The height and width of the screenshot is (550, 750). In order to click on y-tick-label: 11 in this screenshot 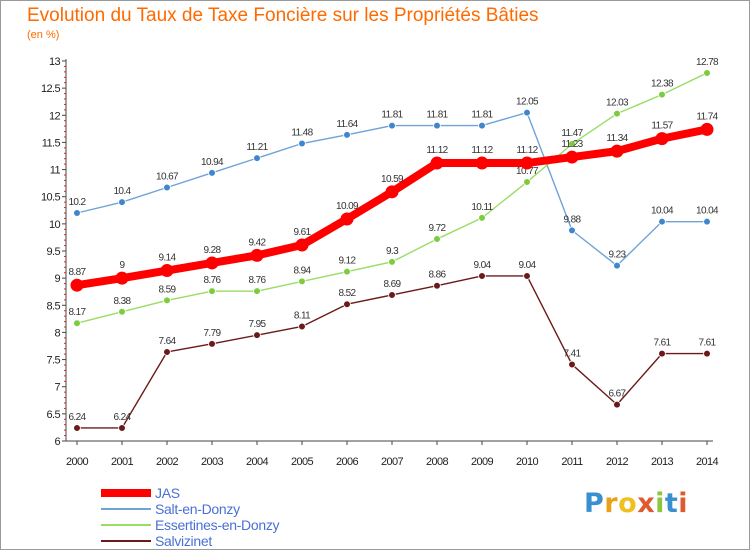, I will do `click(55, 171)`.